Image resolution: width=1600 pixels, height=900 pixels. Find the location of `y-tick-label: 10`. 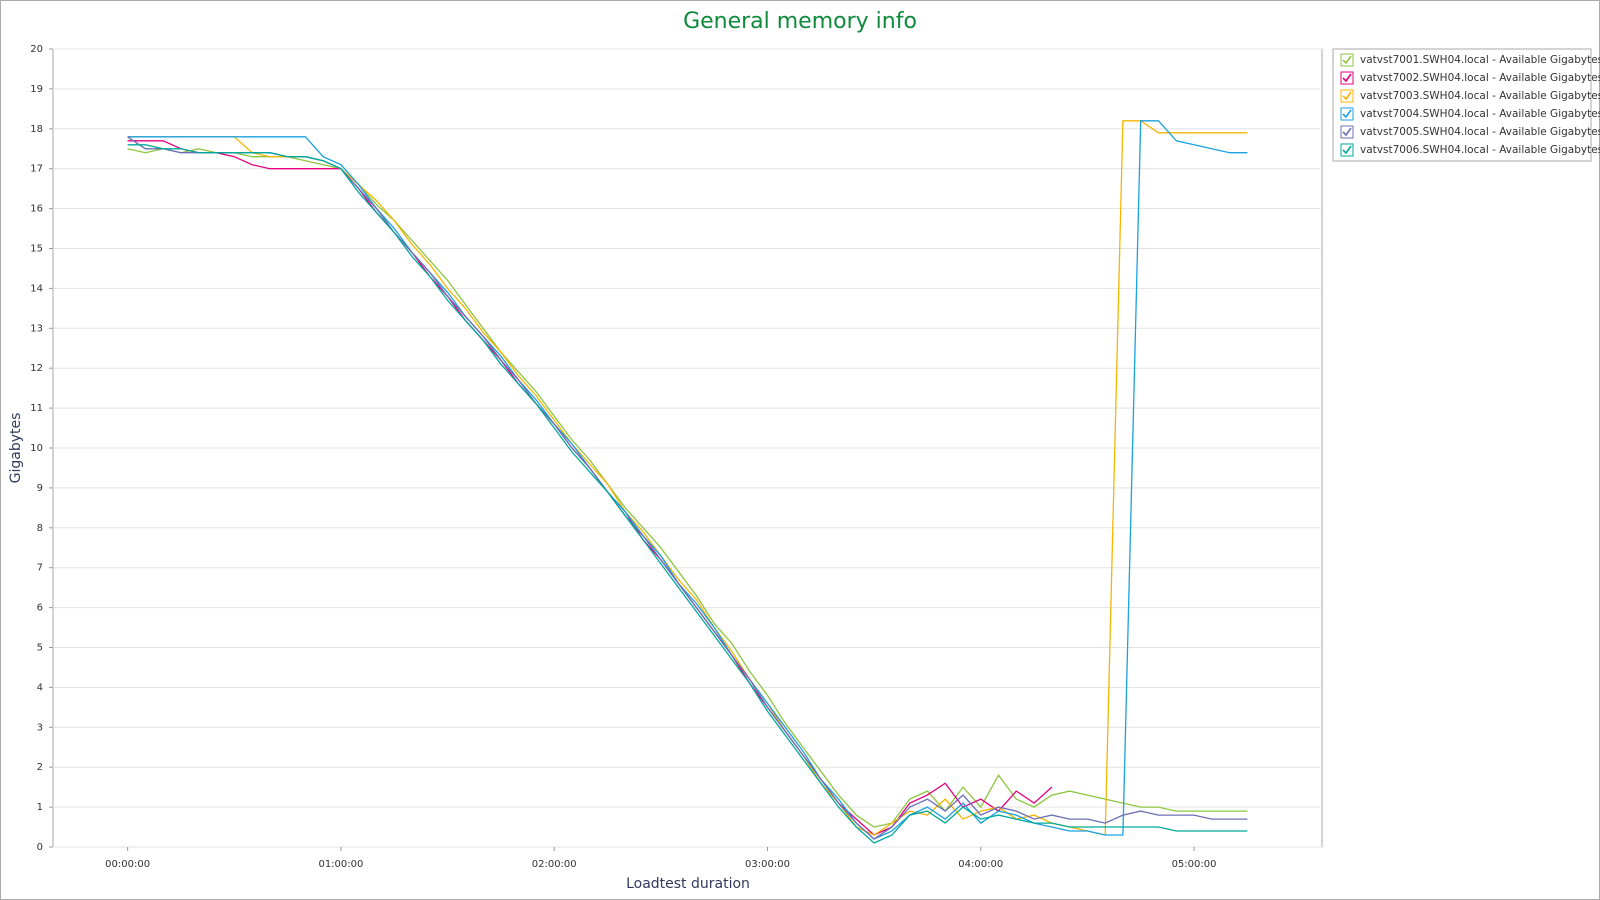

y-tick-label: 10 is located at coordinates (36, 448).